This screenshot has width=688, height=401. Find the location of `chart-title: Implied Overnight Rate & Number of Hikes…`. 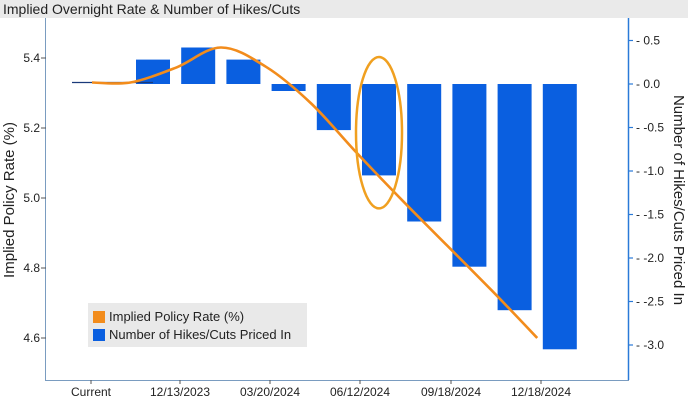

chart-title: Implied Overnight Rate & Number of Hikes… is located at coordinates (344, 9).